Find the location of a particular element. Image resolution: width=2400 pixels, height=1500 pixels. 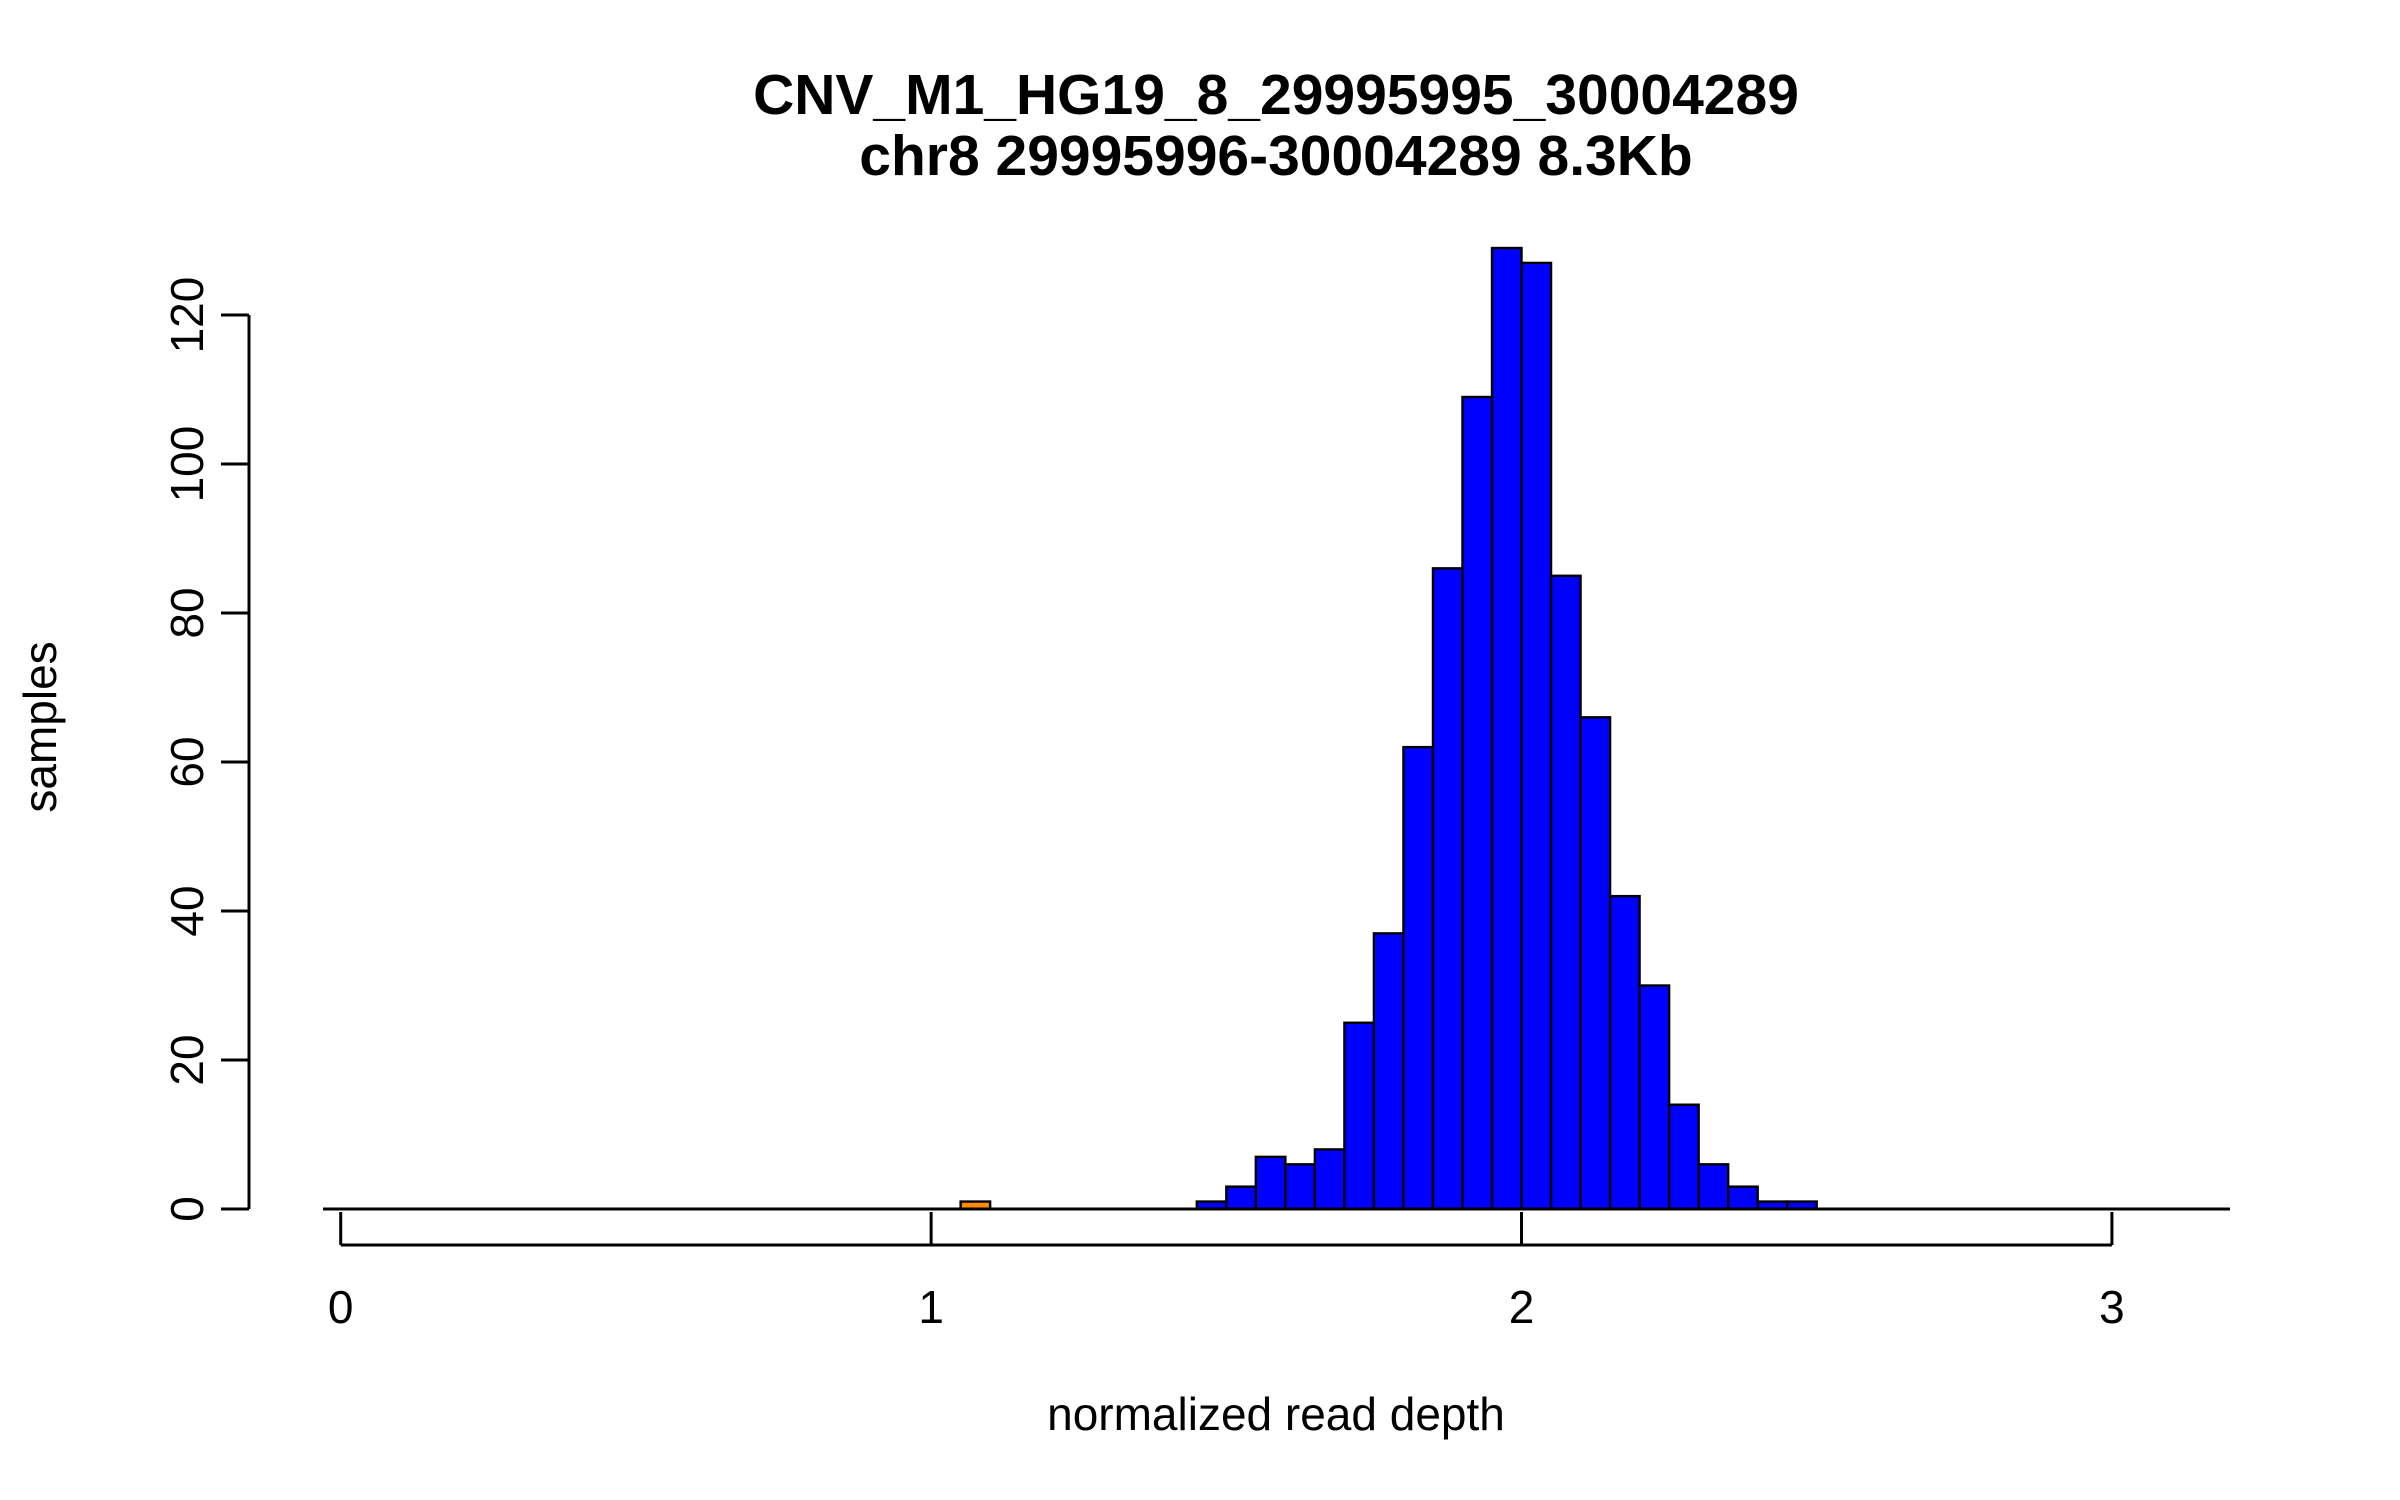

x-axis-label: normalized read depth is located at coordinates (1276, 1414).